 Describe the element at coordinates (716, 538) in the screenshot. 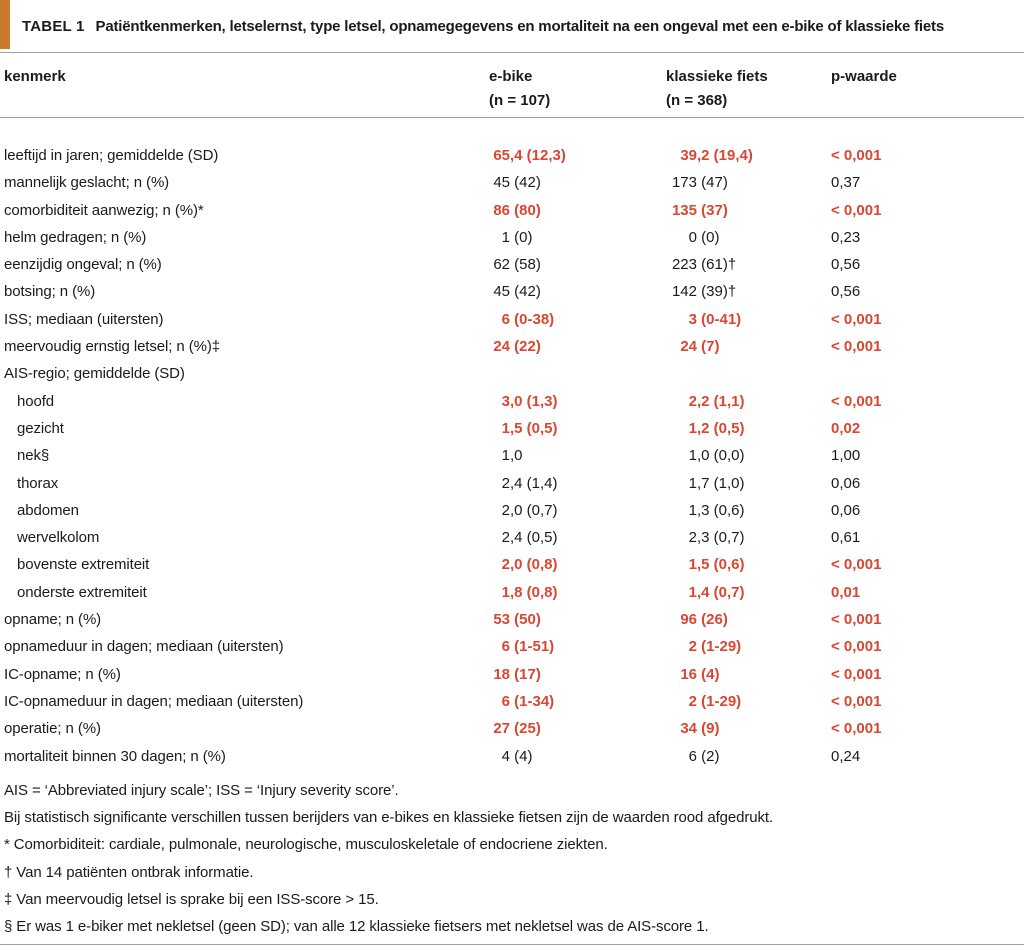

I see `klassieke-fiets-value: 2,3 (0,7)` at that location.